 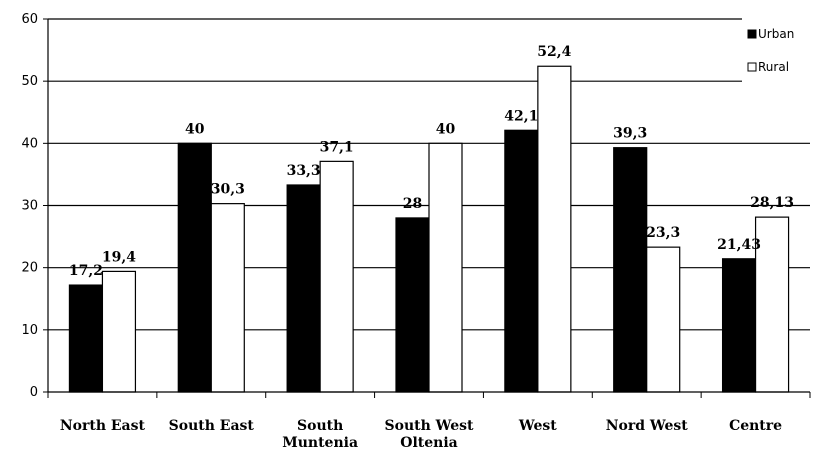 What do you see at coordinates (739, 245) in the screenshot?
I see `data-label: 21,43` at bounding box center [739, 245].